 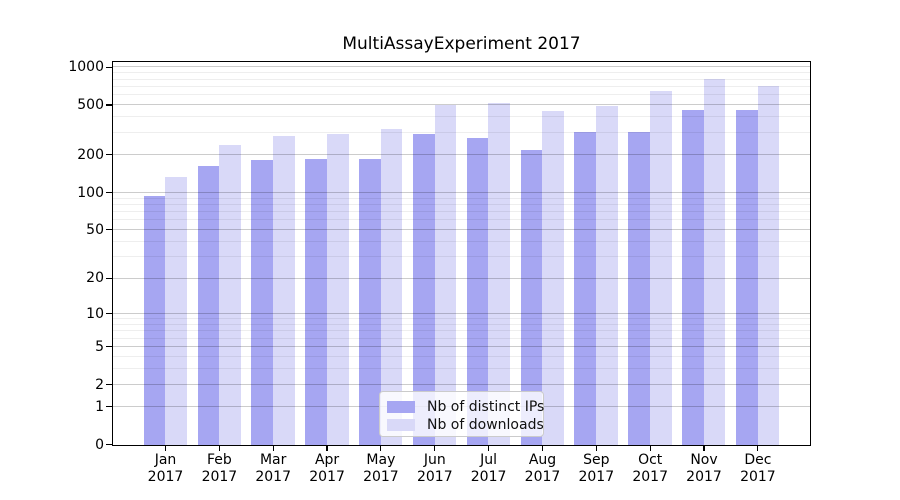 I want to click on bar-downloads-jun, so click(x=445, y=275).